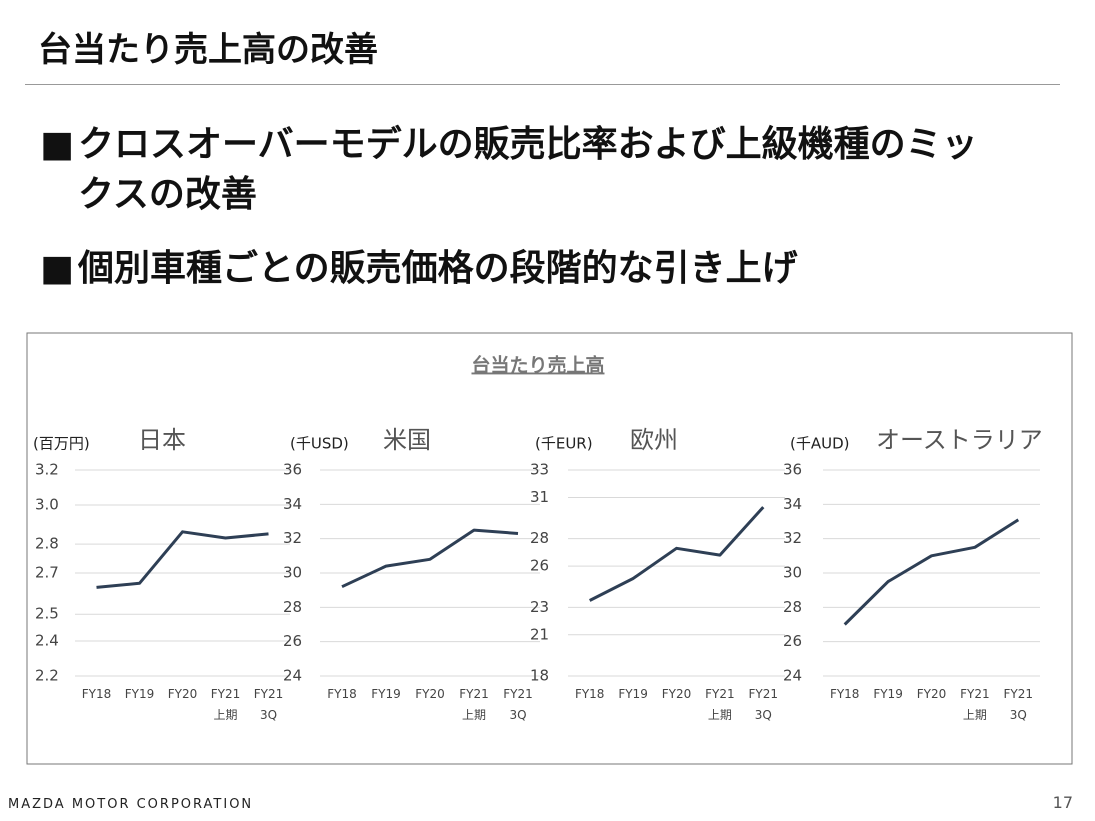 The width and height of the screenshot is (1095, 821). I want to click on y-tick-label: 2.5, so click(47, 614).